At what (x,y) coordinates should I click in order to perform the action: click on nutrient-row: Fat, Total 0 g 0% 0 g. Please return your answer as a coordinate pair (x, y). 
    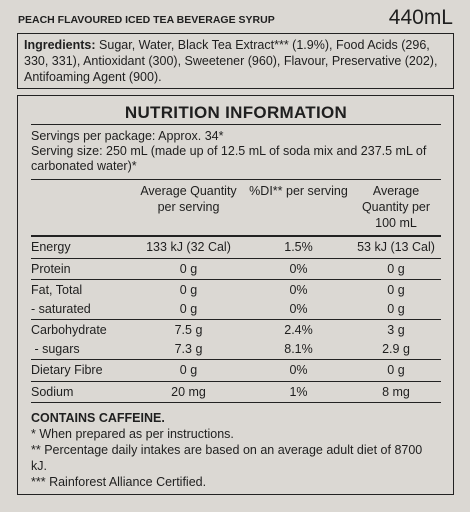
    Looking at the image, I should click on (236, 290).